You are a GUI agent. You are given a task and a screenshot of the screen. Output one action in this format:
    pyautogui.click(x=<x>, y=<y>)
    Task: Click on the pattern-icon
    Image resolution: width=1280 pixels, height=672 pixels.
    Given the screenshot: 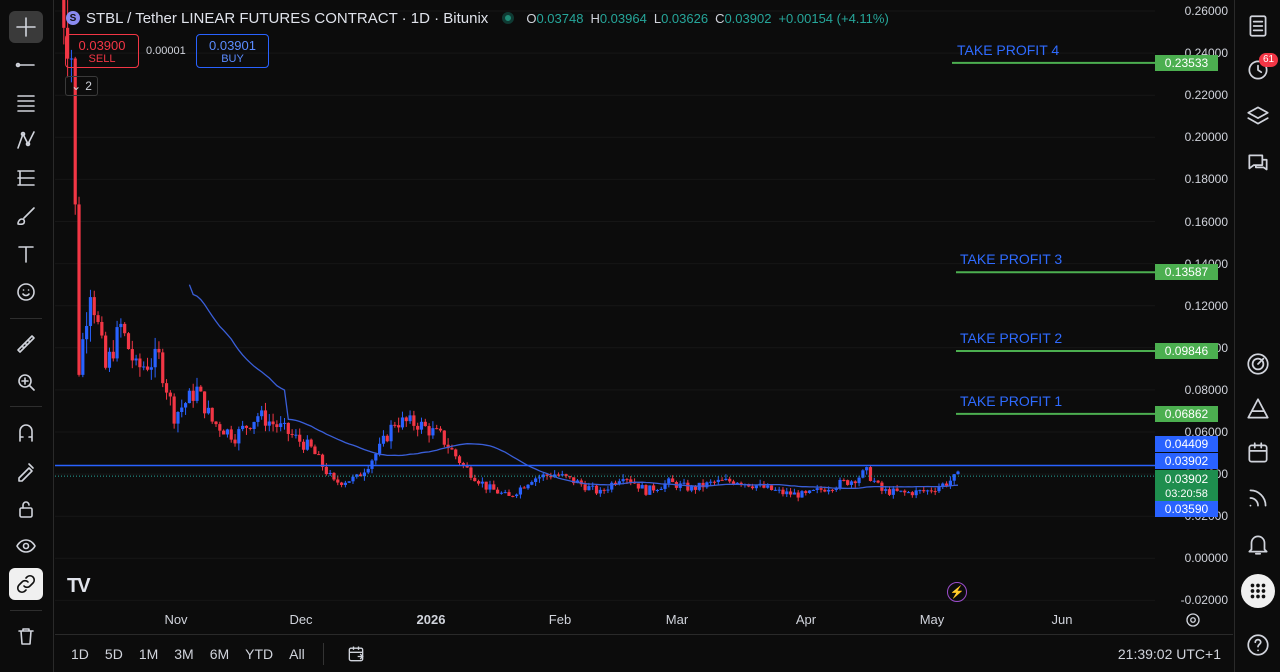 What is the action you would take?
    pyautogui.click(x=26, y=140)
    